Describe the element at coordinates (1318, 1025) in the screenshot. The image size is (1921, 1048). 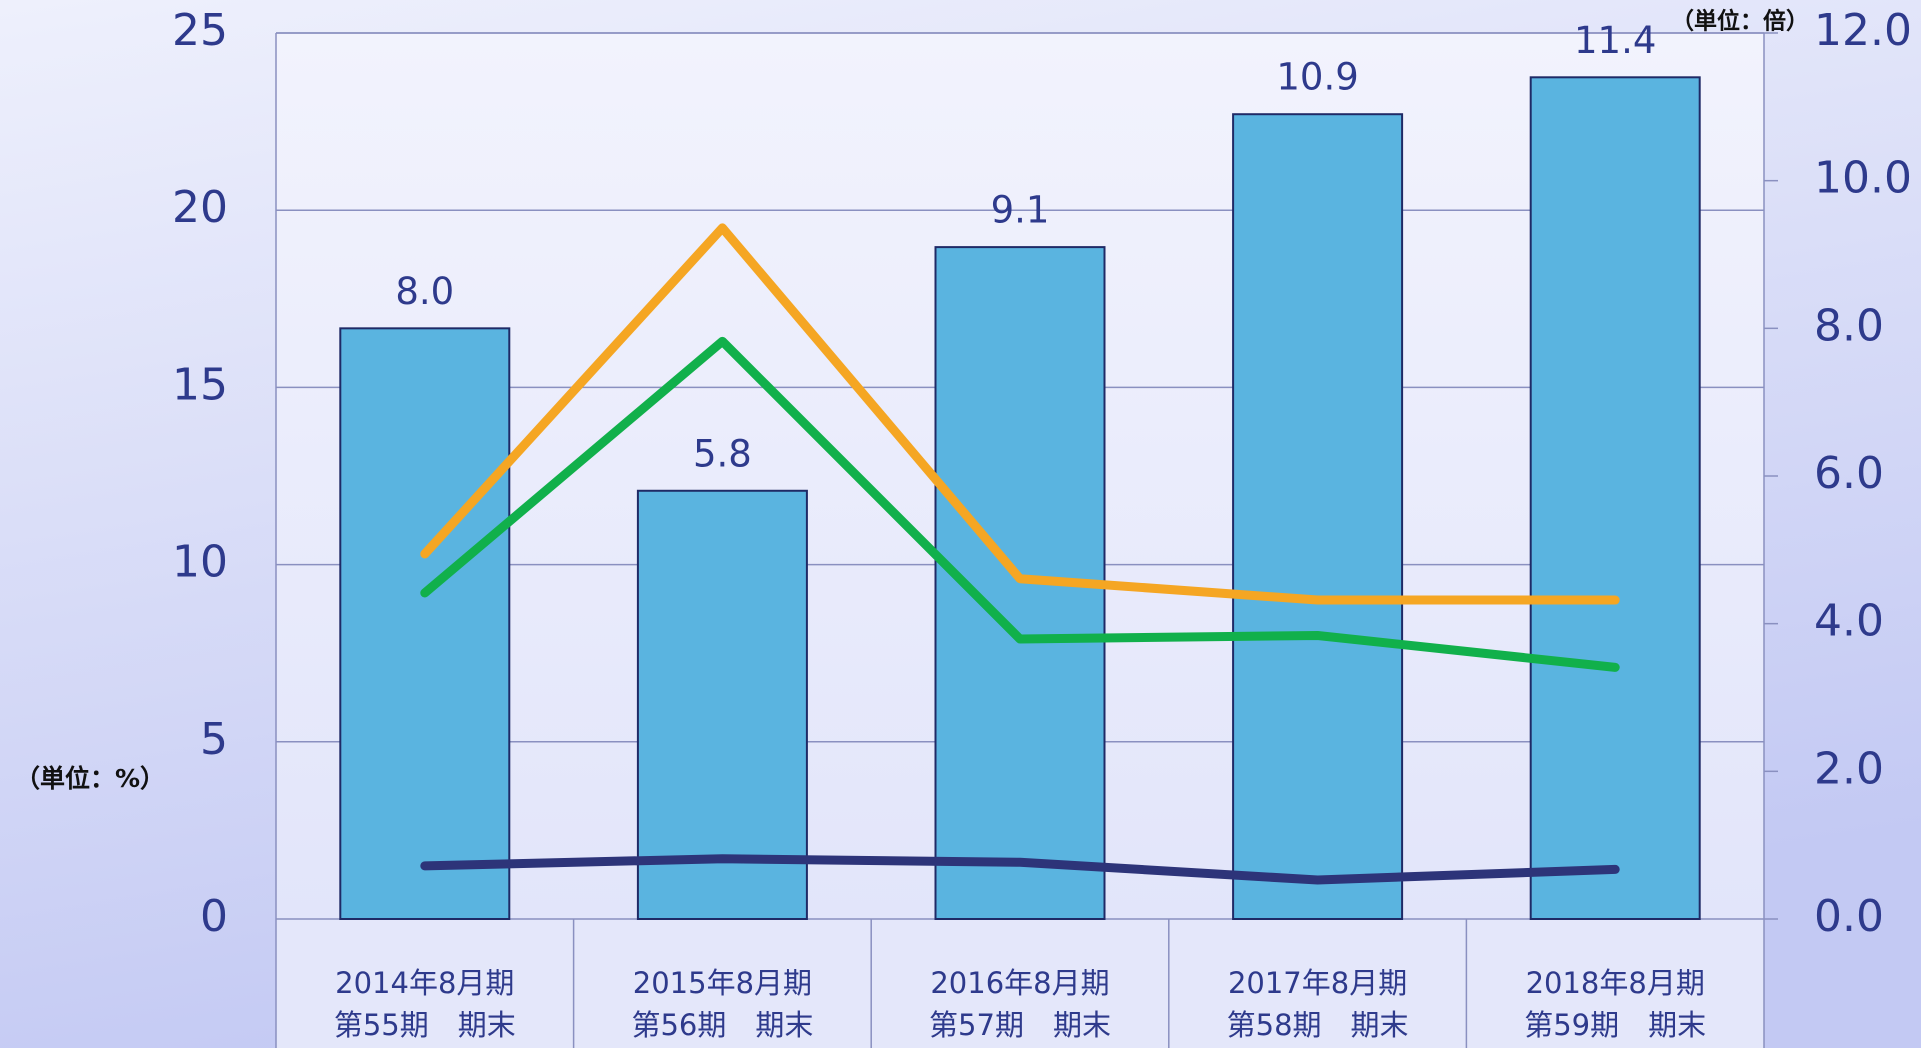
I see `x-tick-label: 第58期 期末` at that location.